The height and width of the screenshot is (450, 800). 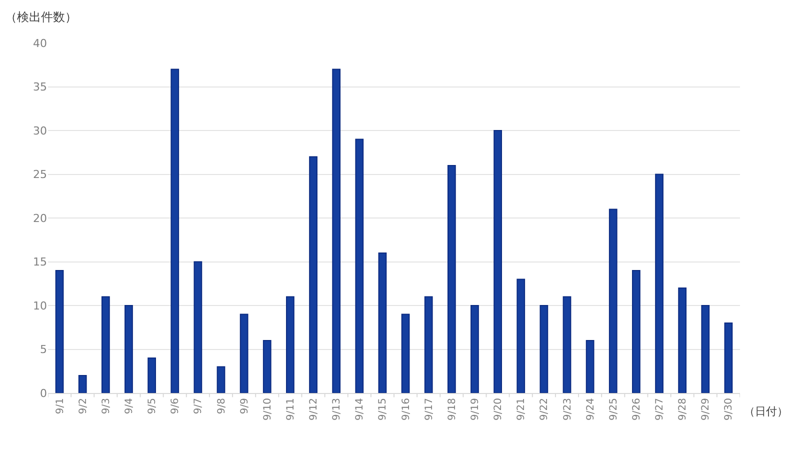 I want to click on x-tick-label: 9/19, so click(x=475, y=409).